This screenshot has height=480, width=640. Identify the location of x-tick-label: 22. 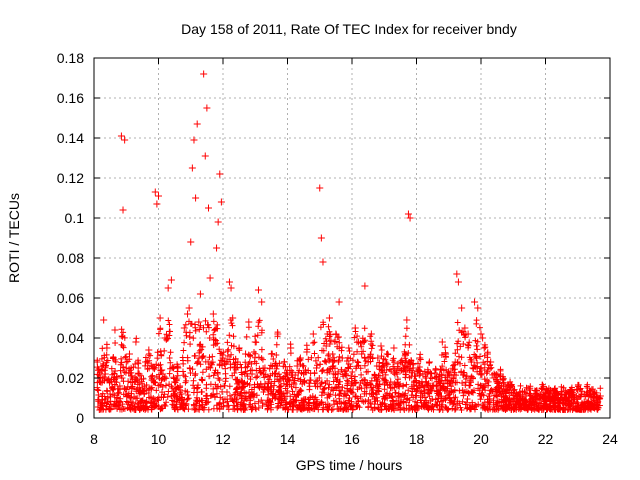
(546, 439).